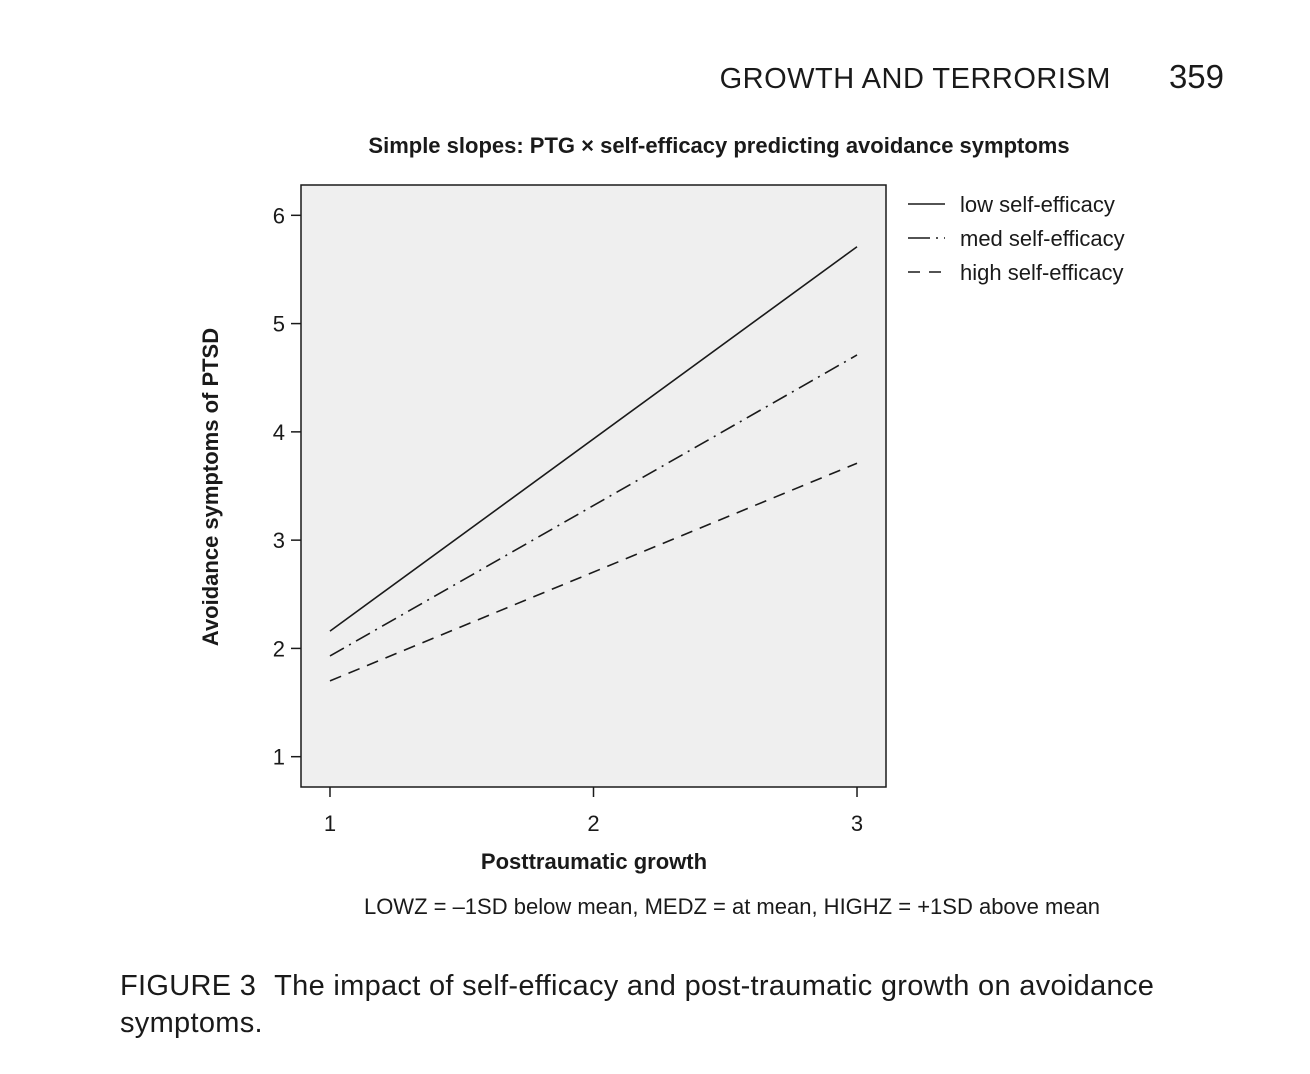 This screenshot has width=1310, height=1074. Describe the element at coordinates (279, 324) in the screenshot. I see `y-tick-label: 5` at that location.